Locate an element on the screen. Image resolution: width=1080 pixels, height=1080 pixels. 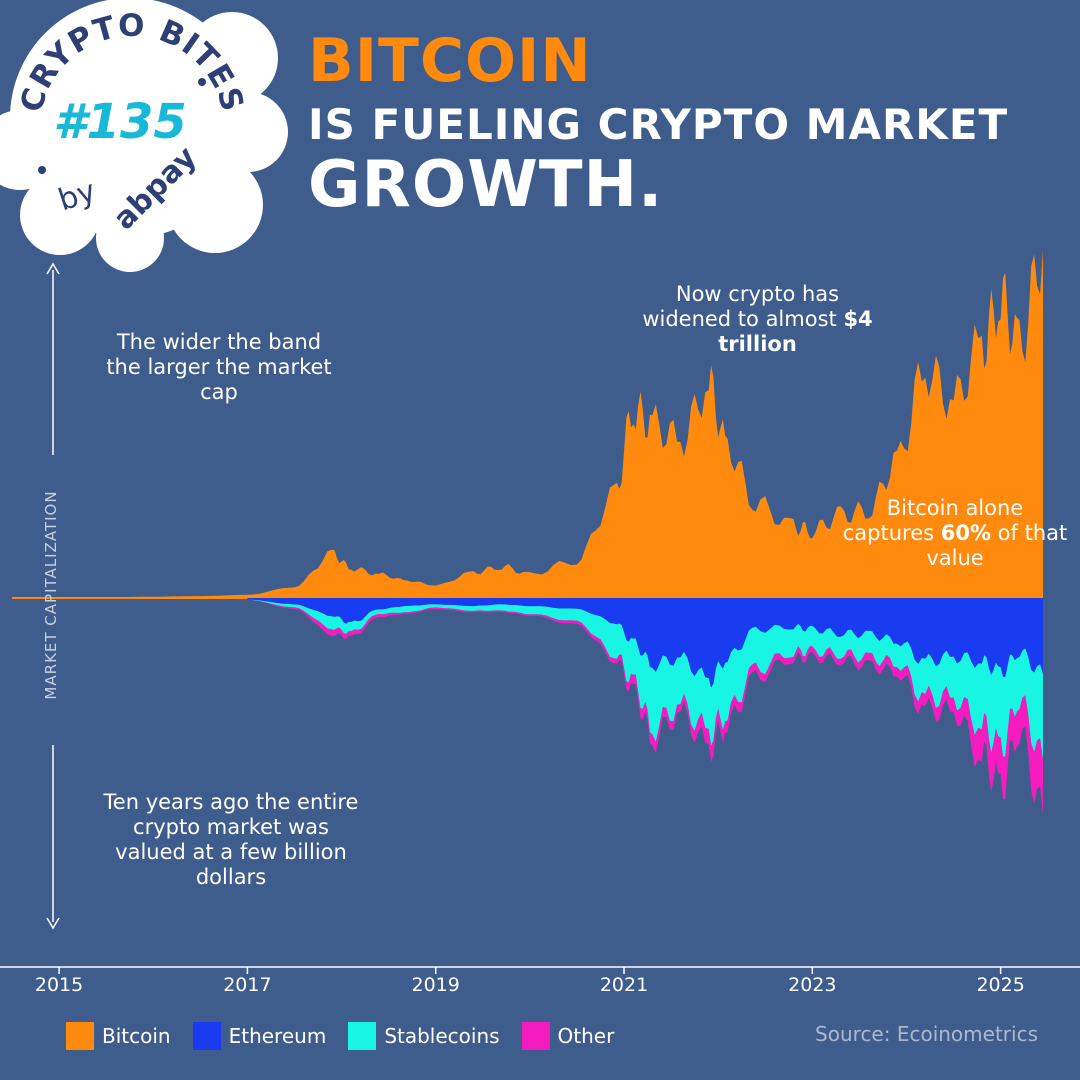
legend-item-stablecoins: Stablecoins is located at coordinates (424, 1036).